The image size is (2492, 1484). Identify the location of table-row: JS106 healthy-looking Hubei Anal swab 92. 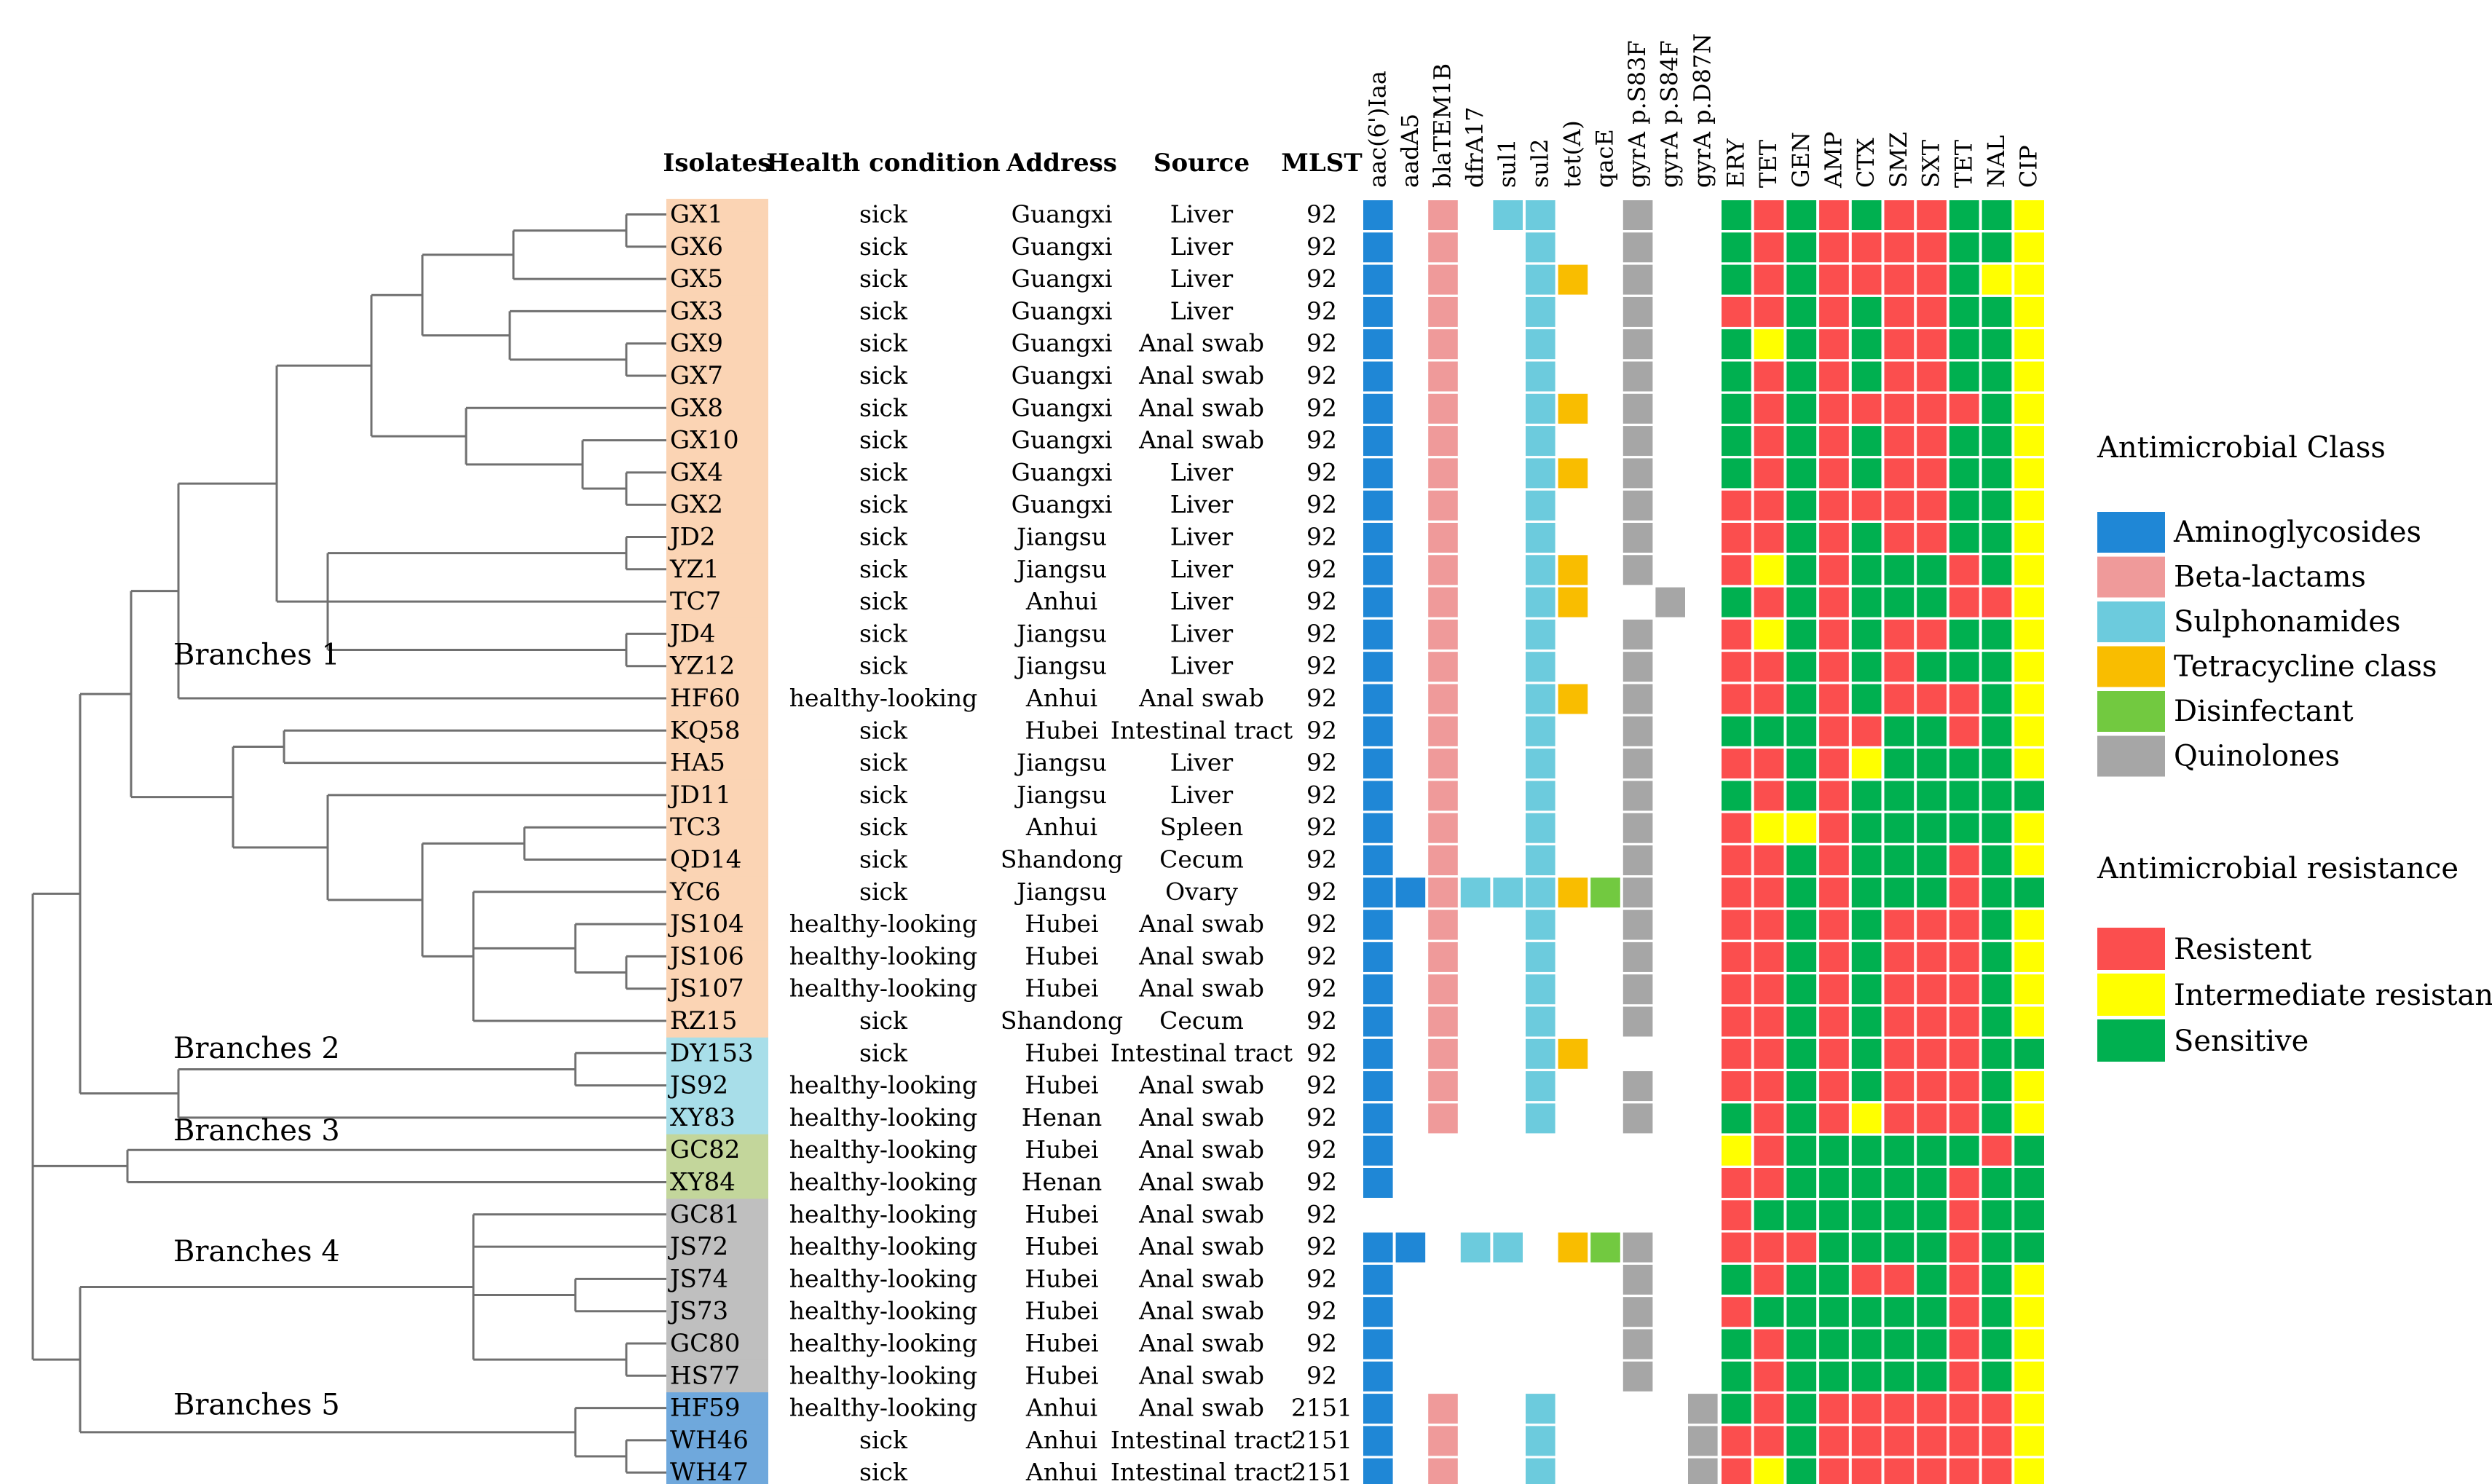
(1355, 957).